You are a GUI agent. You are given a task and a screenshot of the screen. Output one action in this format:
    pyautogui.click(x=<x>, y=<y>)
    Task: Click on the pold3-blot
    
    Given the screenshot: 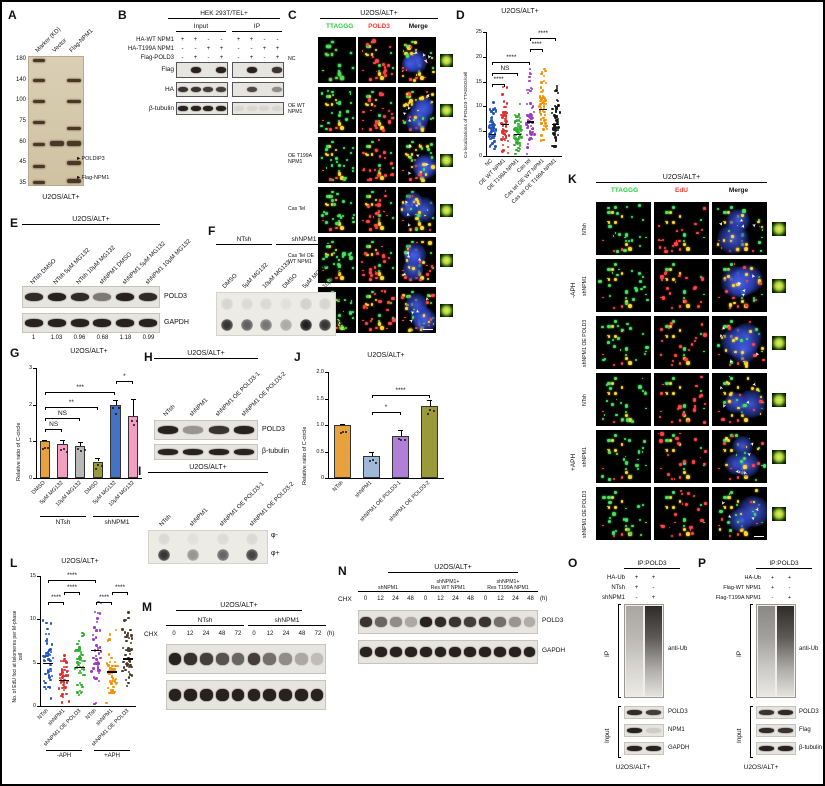 What is the action you would take?
    pyautogui.click(x=91, y=297)
    